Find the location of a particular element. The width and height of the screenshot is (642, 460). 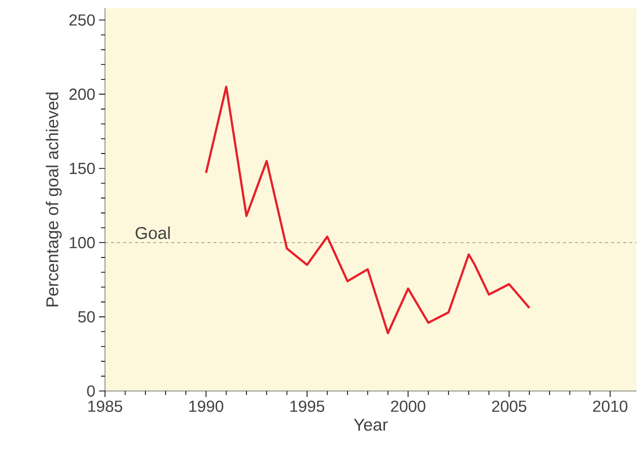

y-tick-label: 250 is located at coordinates (82, 20).